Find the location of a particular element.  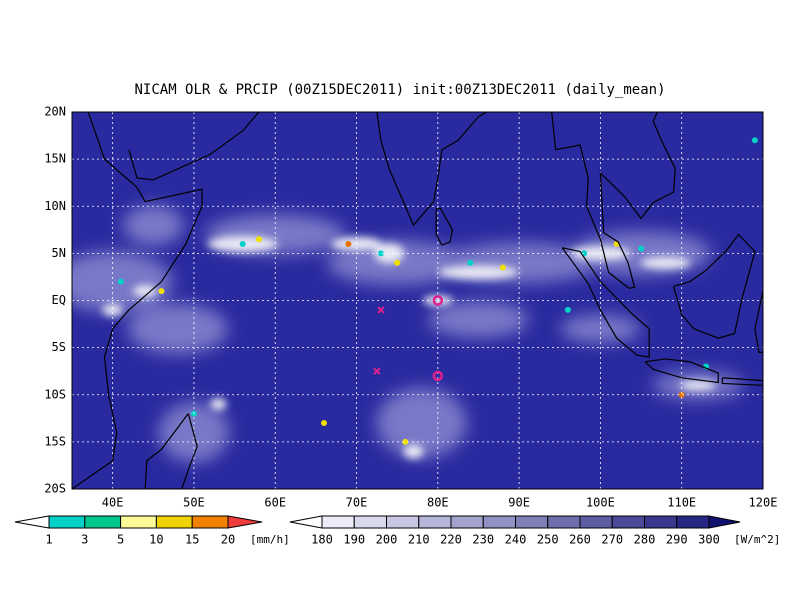

colorbar-label: 240 is located at coordinates (516, 540).